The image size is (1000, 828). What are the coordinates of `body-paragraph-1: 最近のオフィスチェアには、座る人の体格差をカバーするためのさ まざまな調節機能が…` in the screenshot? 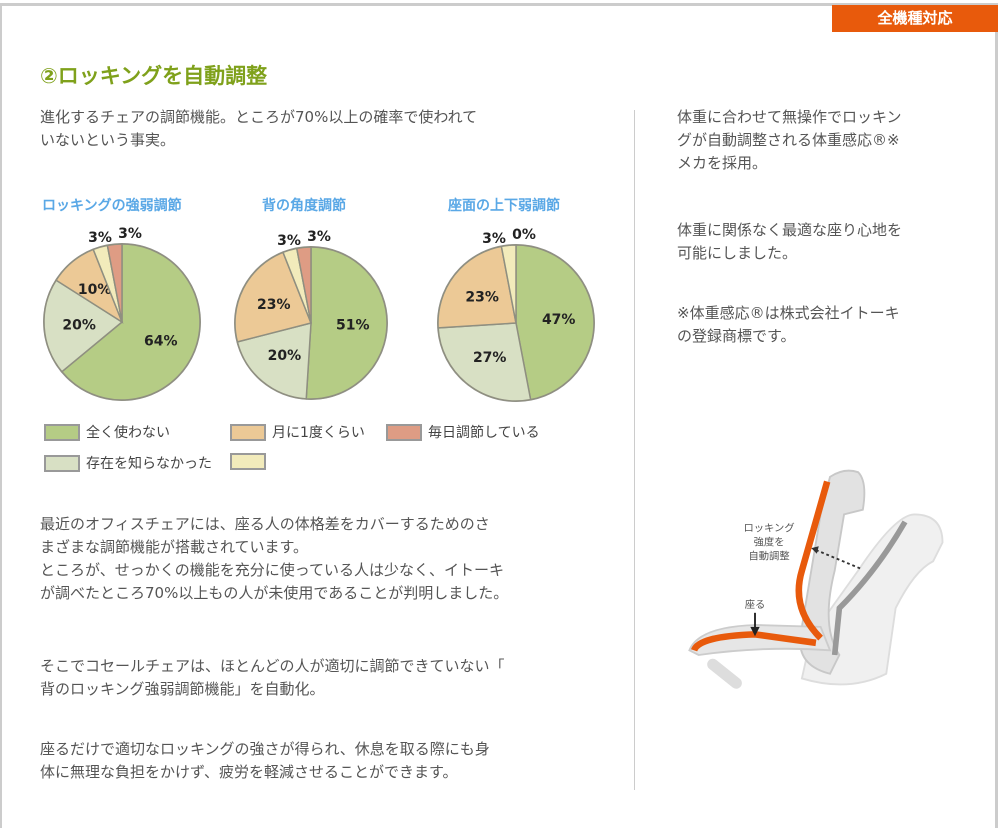 It's located at (274, 558).